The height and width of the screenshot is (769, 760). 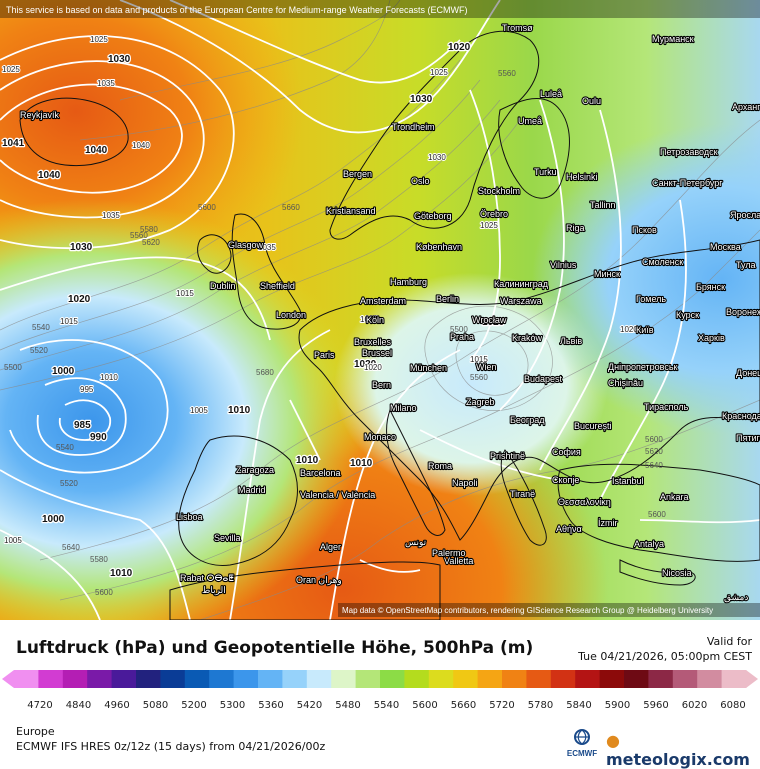 I want to click on pressure-label: 1035, so click(x=267, y=247).